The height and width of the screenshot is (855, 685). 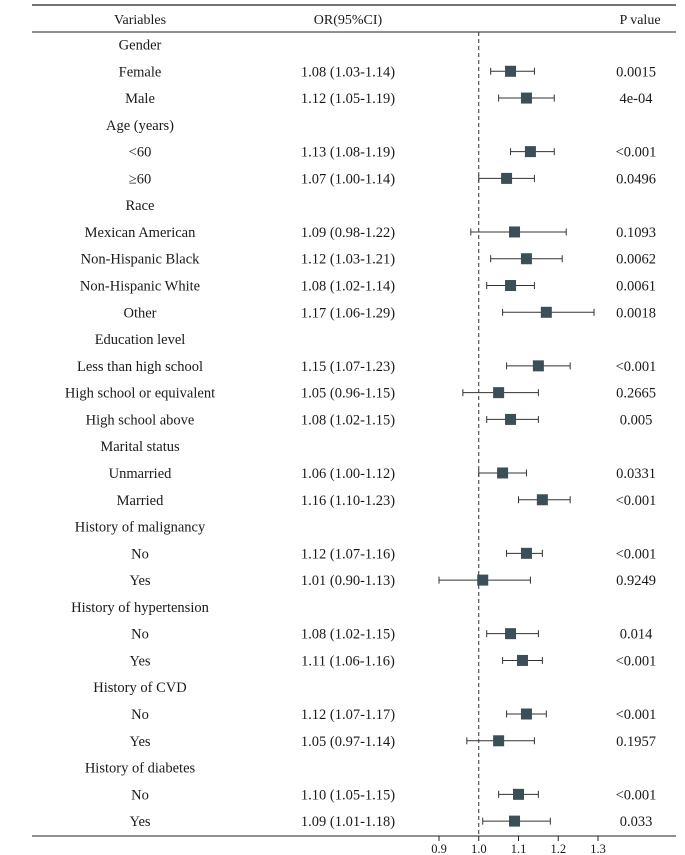 What do you see at coordinates (370, 233) in the screenshot?
I see `table-row: Mexican American 1.09 (0.98-1.22) 0.1093` at bounding box center [370, 233].